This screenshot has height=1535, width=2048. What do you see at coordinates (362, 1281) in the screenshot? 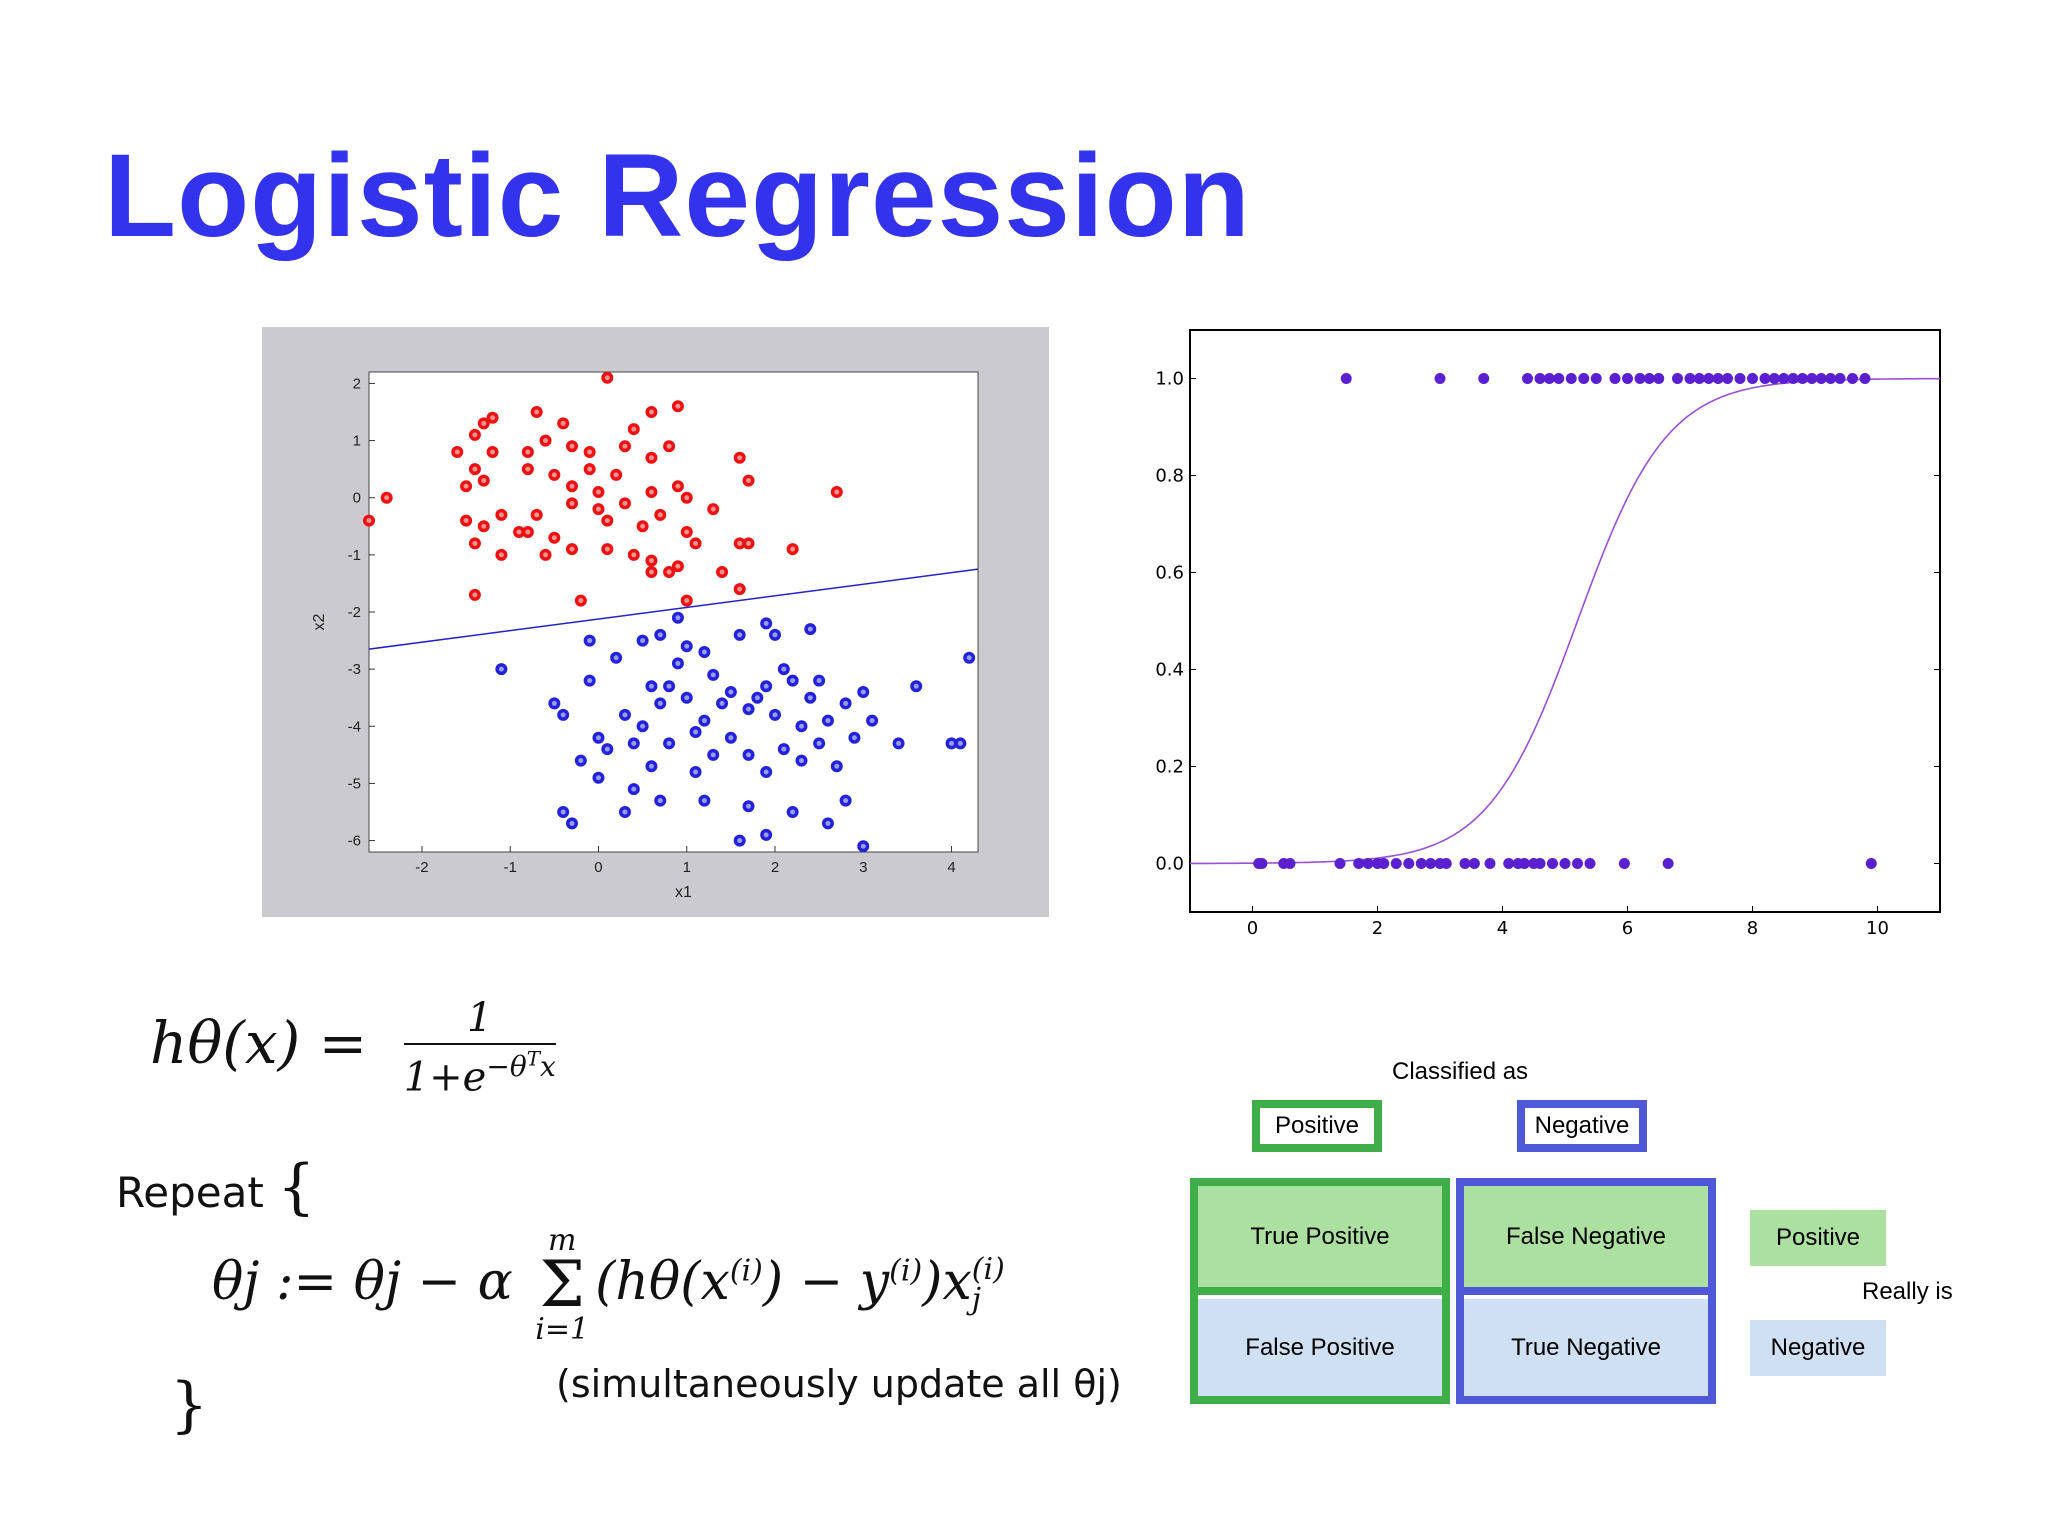
I see `update-lhs: θj := θj − α` at bounding box center [362, 1281].